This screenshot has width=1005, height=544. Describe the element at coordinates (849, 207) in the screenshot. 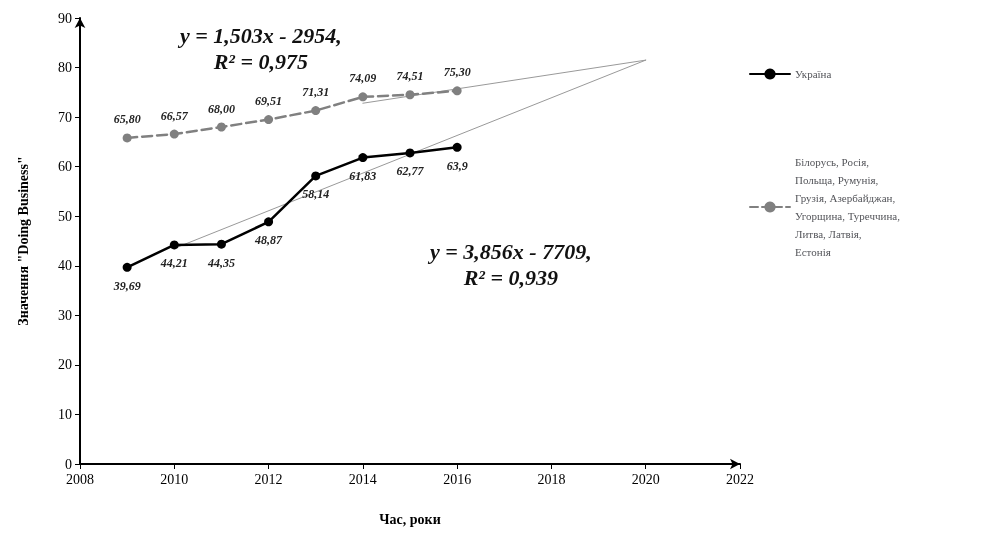

I see `legend-label: Білорусь, Росія, Польща, Румунія, Грузія, Азербайджан, Угорщина, Туреччина, Литва, Латвія, Естонія` at that location.